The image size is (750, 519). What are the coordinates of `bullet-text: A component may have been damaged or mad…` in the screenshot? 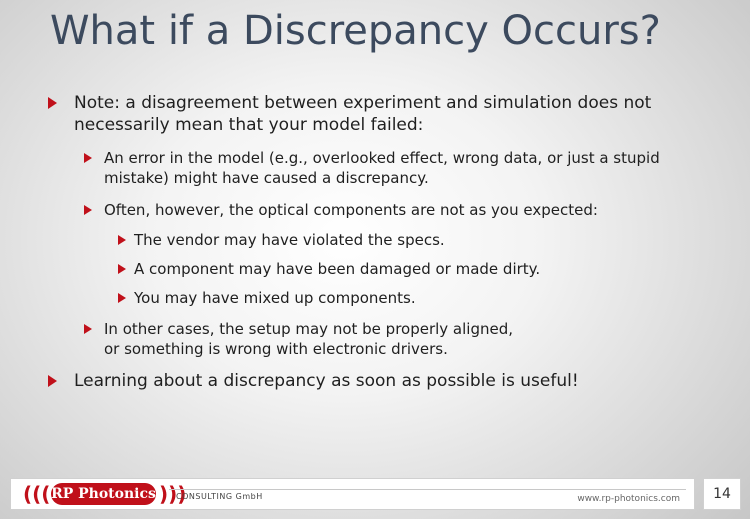 It's located at (337, 269).